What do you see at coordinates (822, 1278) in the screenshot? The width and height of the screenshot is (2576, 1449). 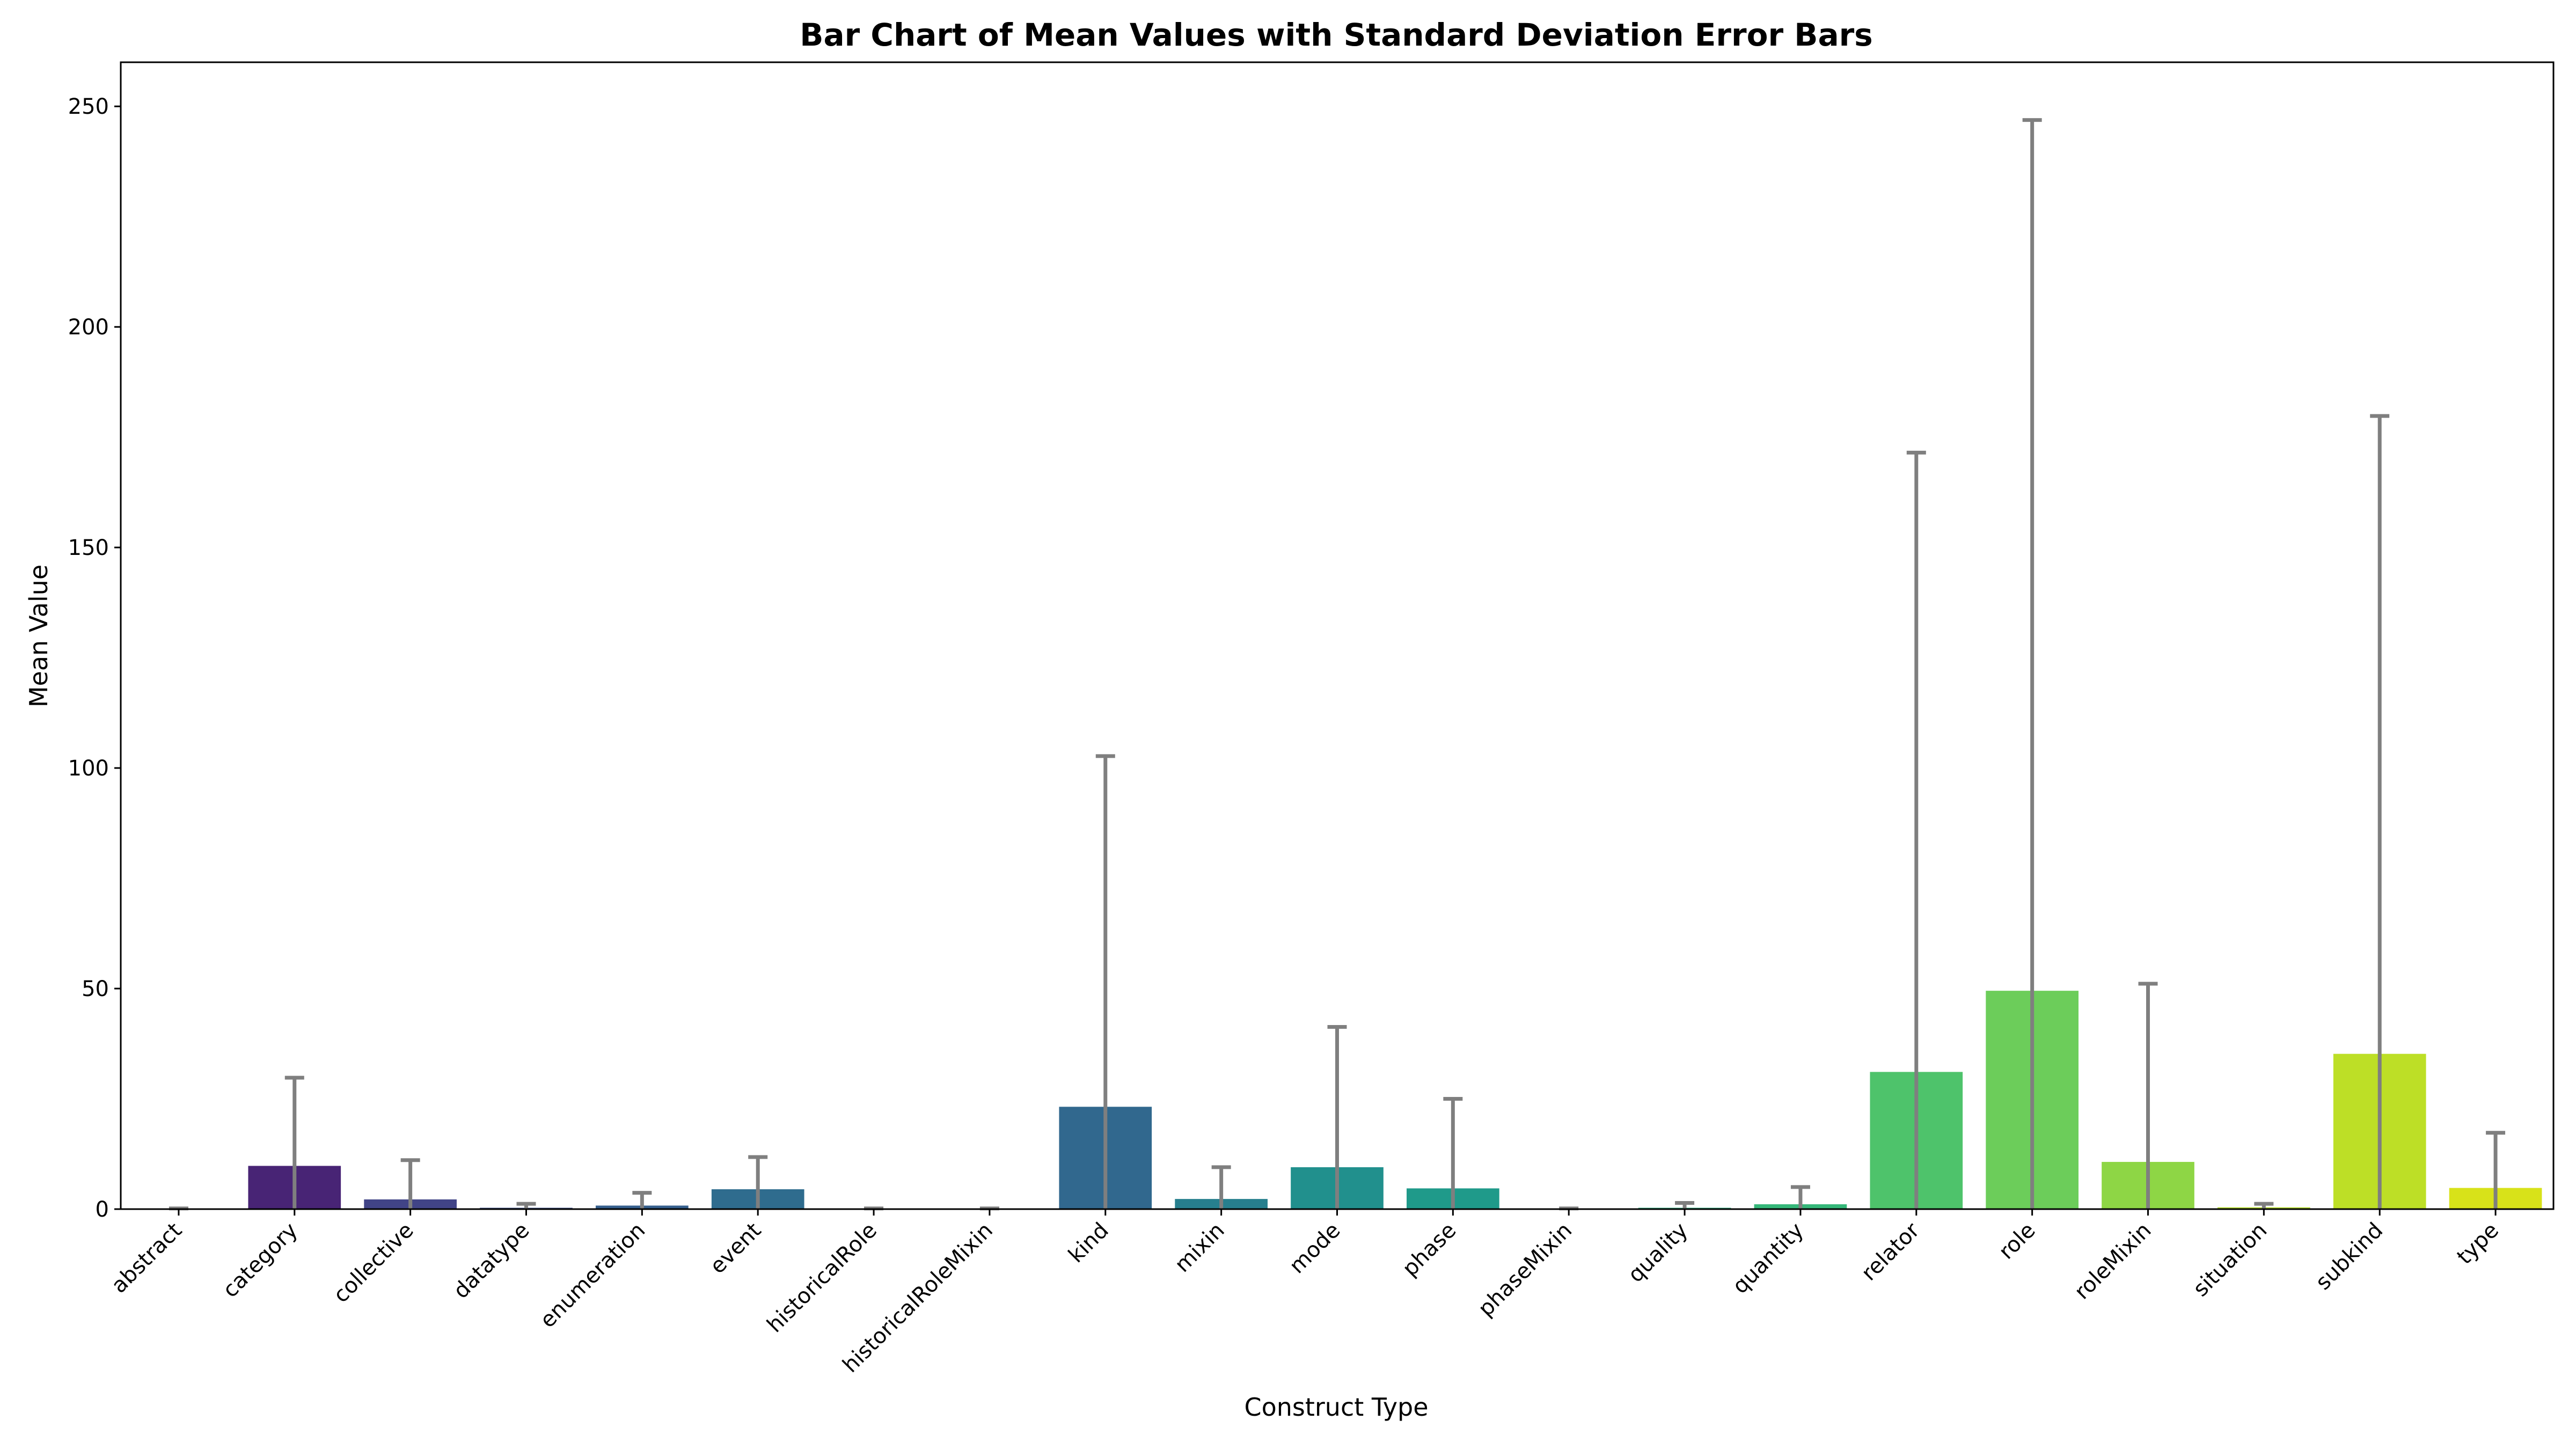 I see `x-tick-label-historicalRole: historicalRole` at bounding box center [822, 1278].